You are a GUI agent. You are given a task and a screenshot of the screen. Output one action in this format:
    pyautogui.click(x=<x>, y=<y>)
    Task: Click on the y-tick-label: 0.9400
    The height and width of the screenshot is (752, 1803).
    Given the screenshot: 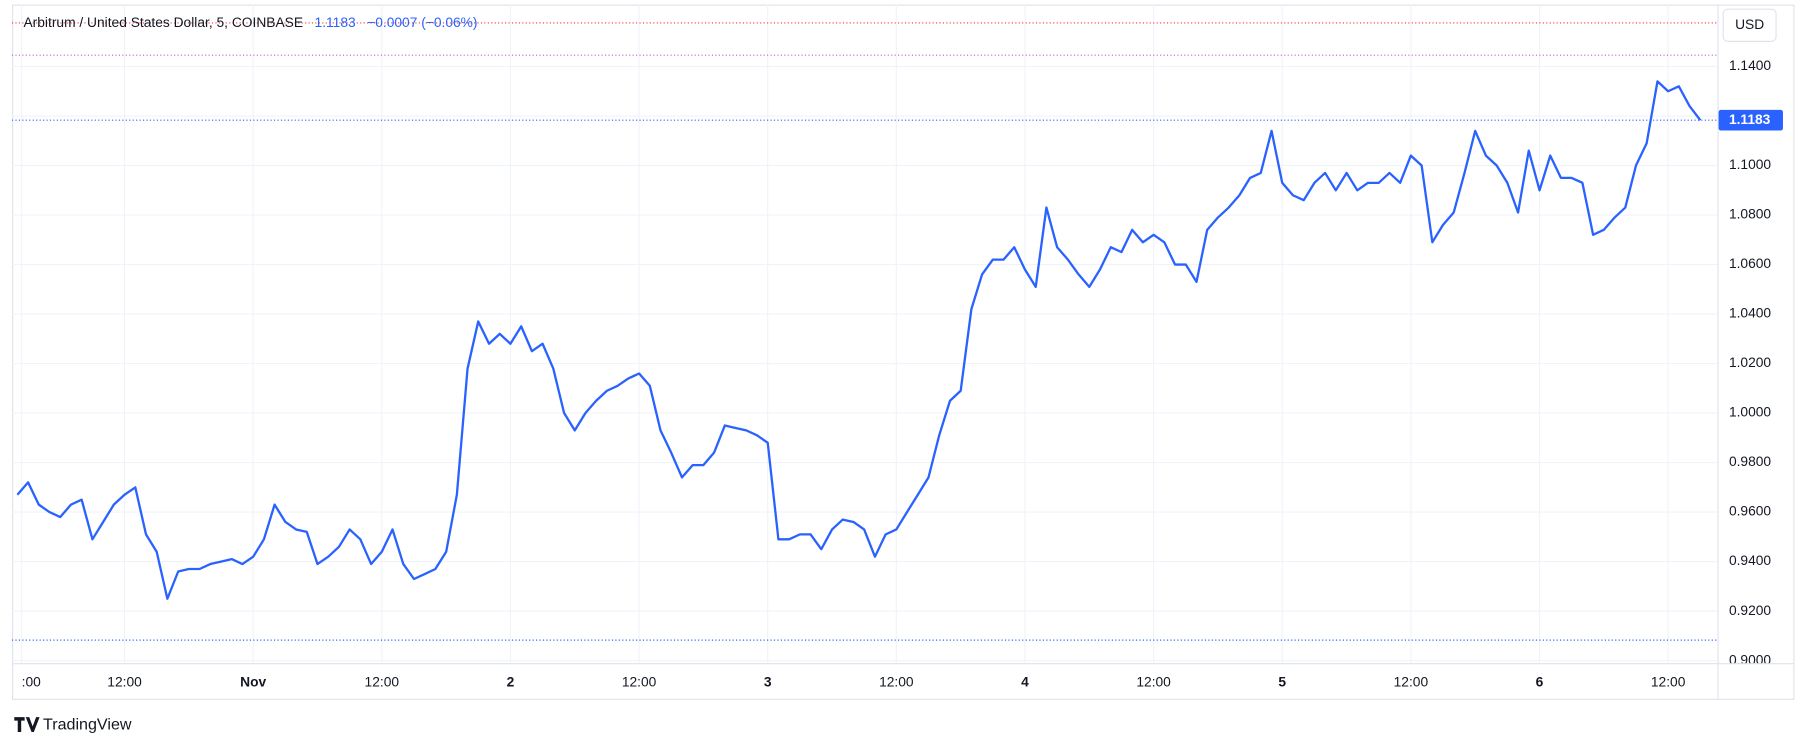 What is the action you would take?
    pyautogui.click(x=1750, y=560)
    